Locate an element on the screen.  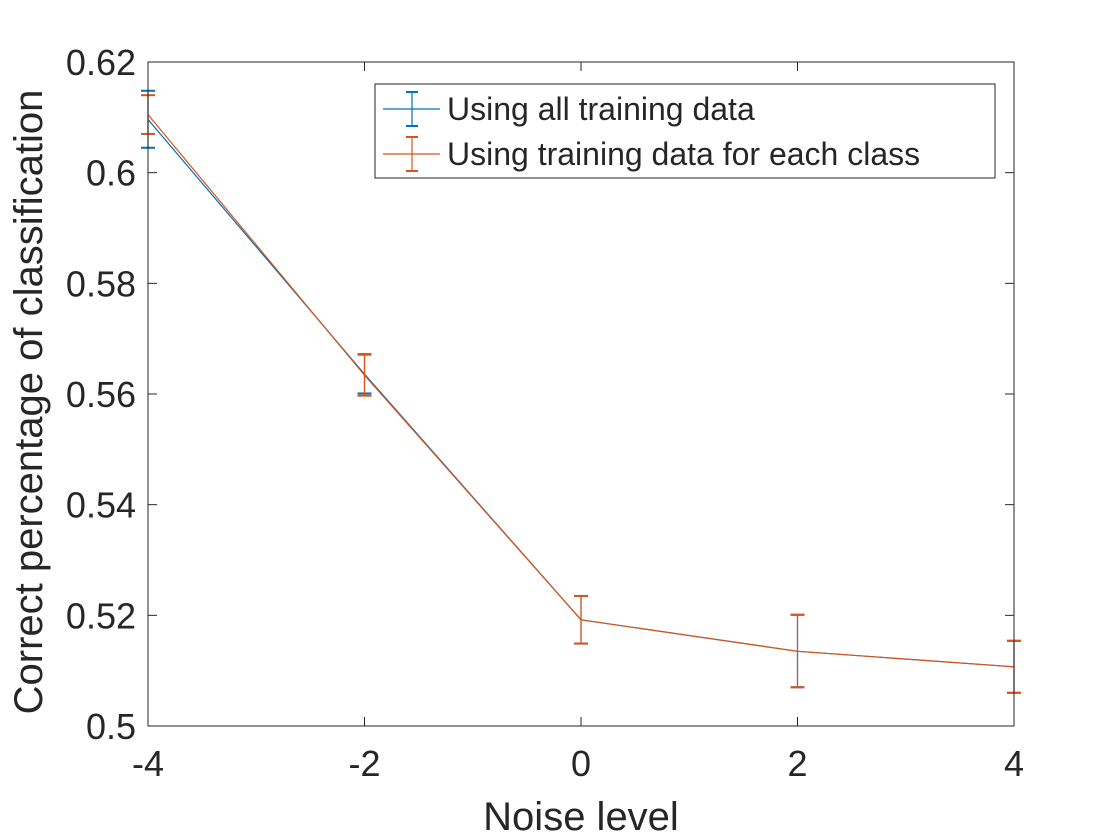
y-tick-label: 0.6 is located at coordinates (111, 173).